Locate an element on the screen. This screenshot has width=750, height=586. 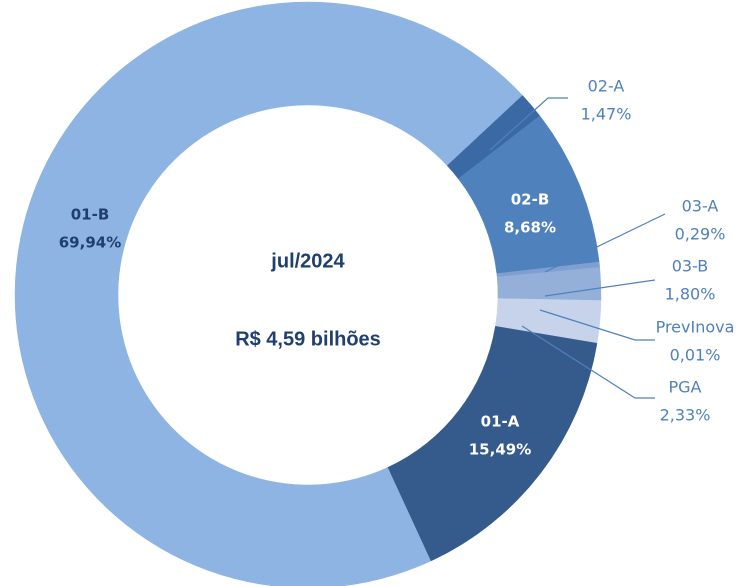
center-label: R$ 4,59 bilhões is located at coordinates (308, 339).